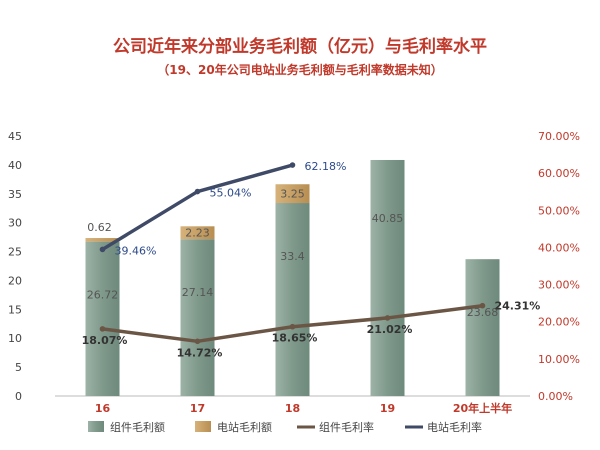  I want to click on label-component-rate: 18.65%, so click(295, 338).